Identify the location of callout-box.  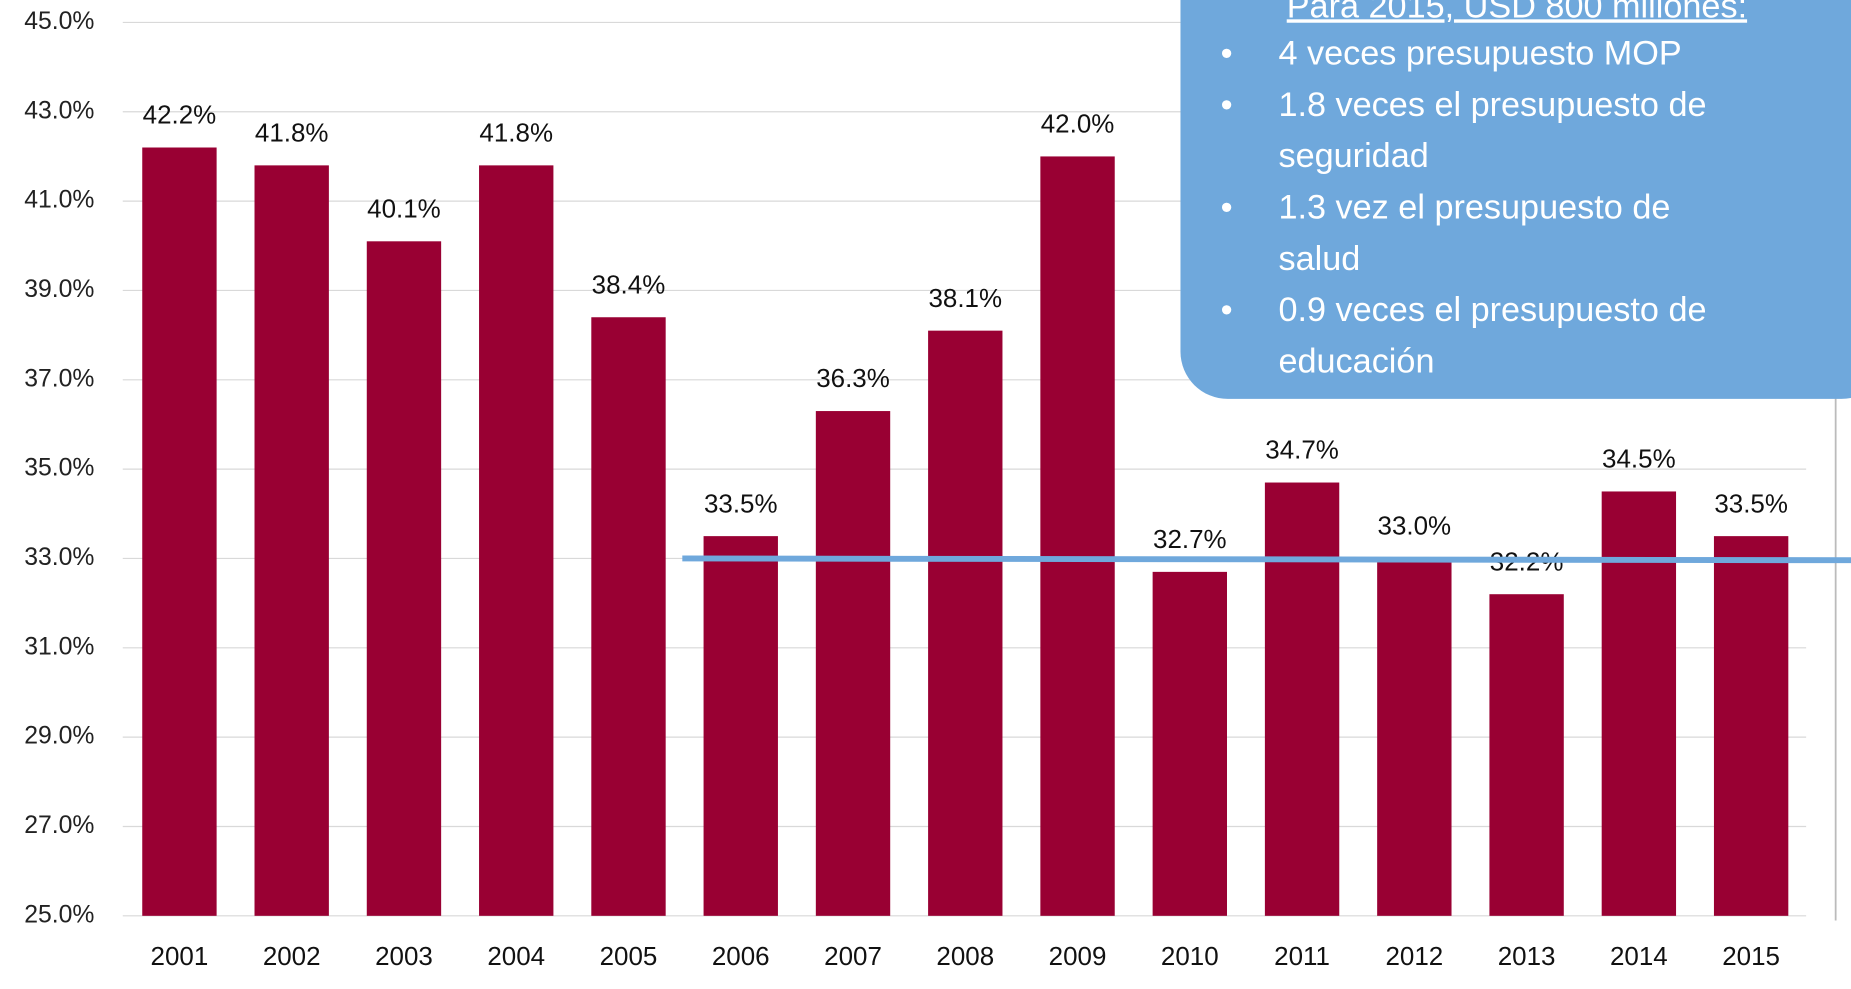
(1515, 199).